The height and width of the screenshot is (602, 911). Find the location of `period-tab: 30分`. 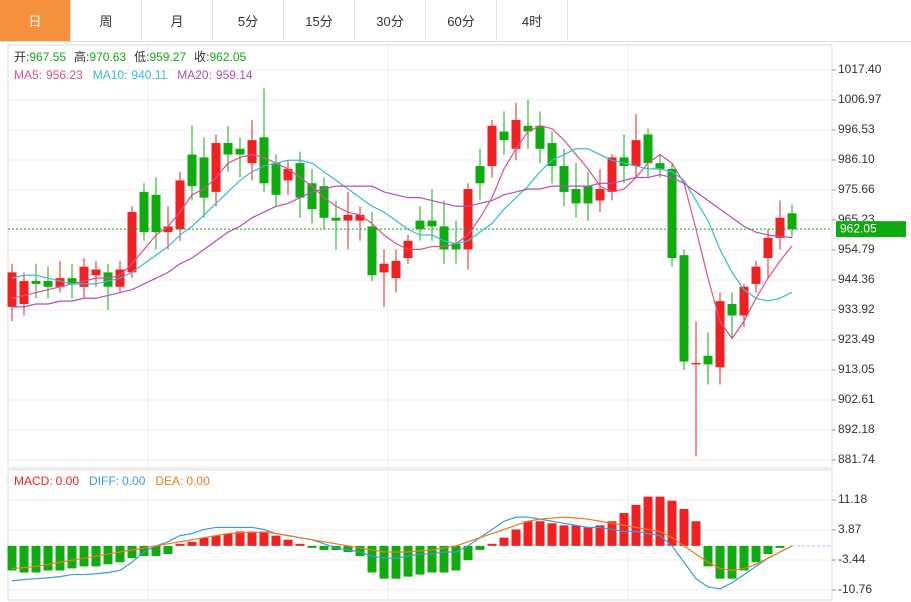

period-tab: 30分 is located at coordinates (390, 20).